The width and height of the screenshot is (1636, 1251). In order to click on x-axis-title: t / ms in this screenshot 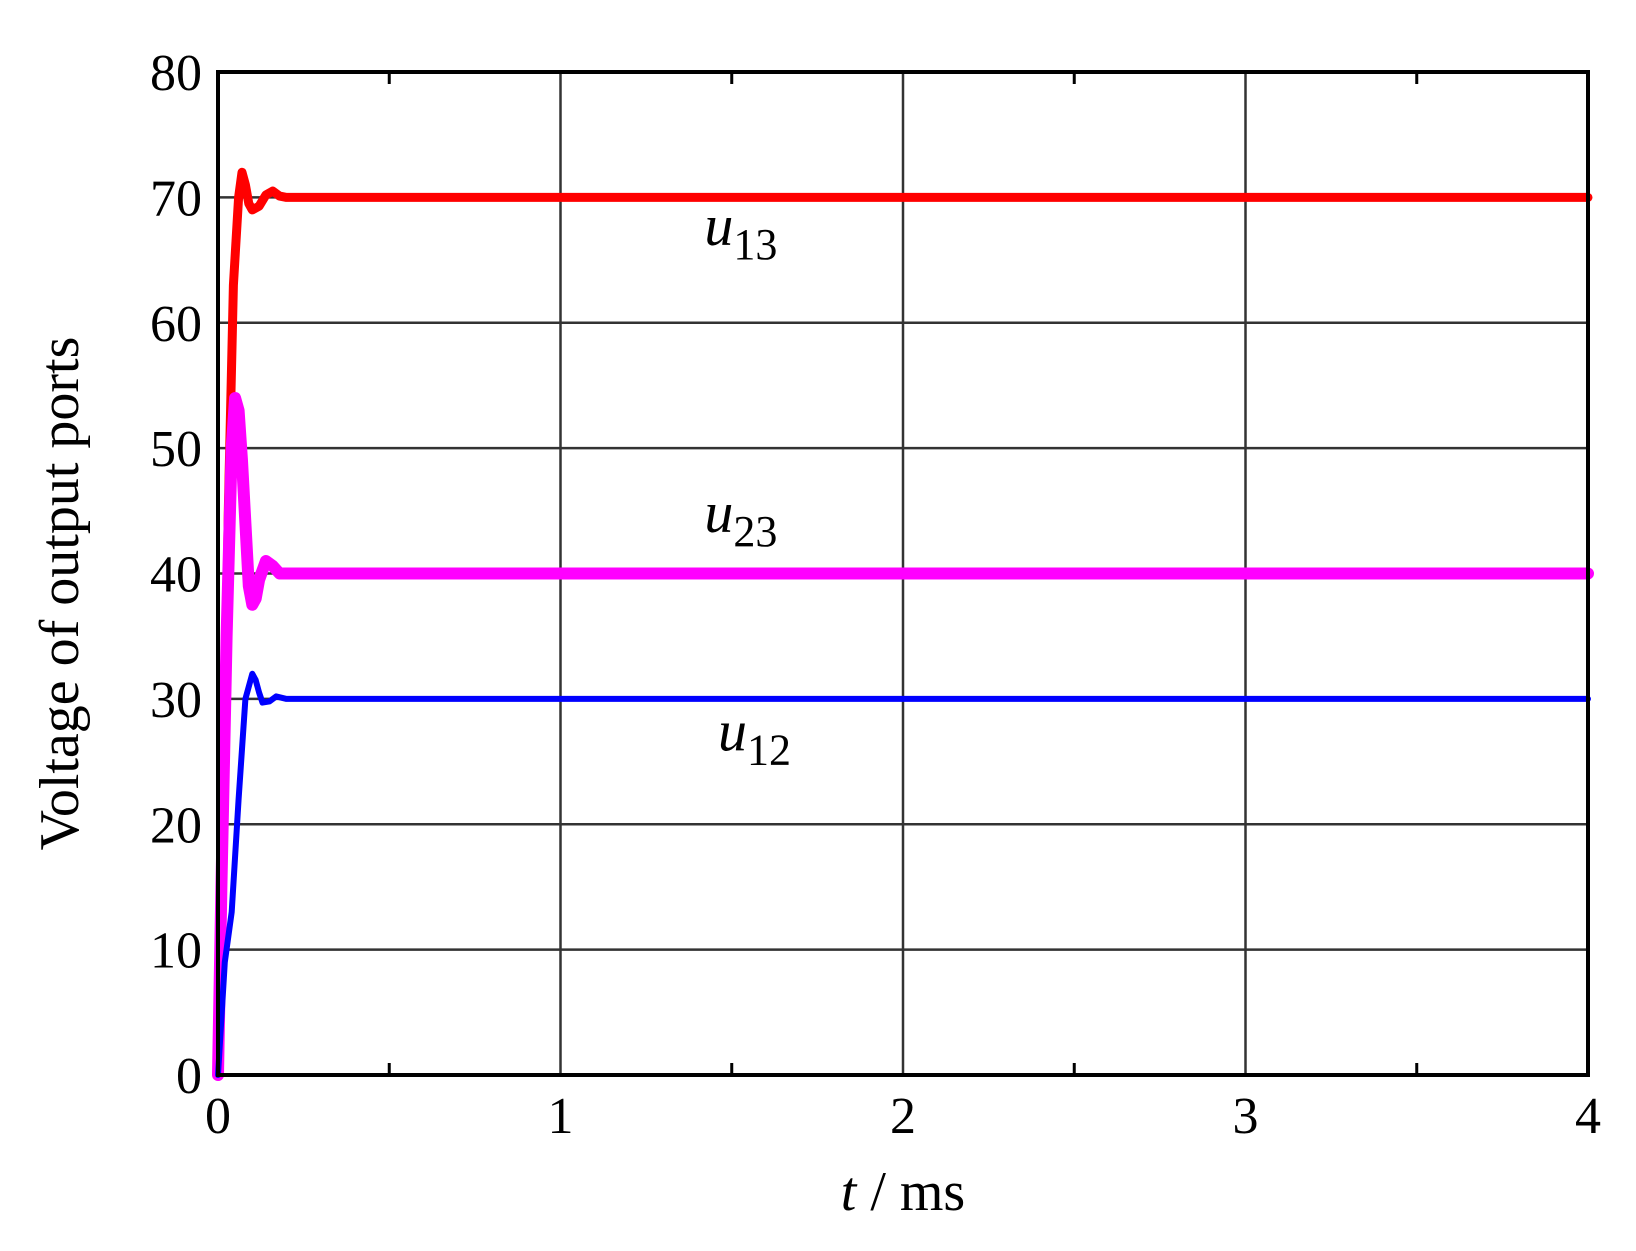, I will do `click(903, 1192)`.